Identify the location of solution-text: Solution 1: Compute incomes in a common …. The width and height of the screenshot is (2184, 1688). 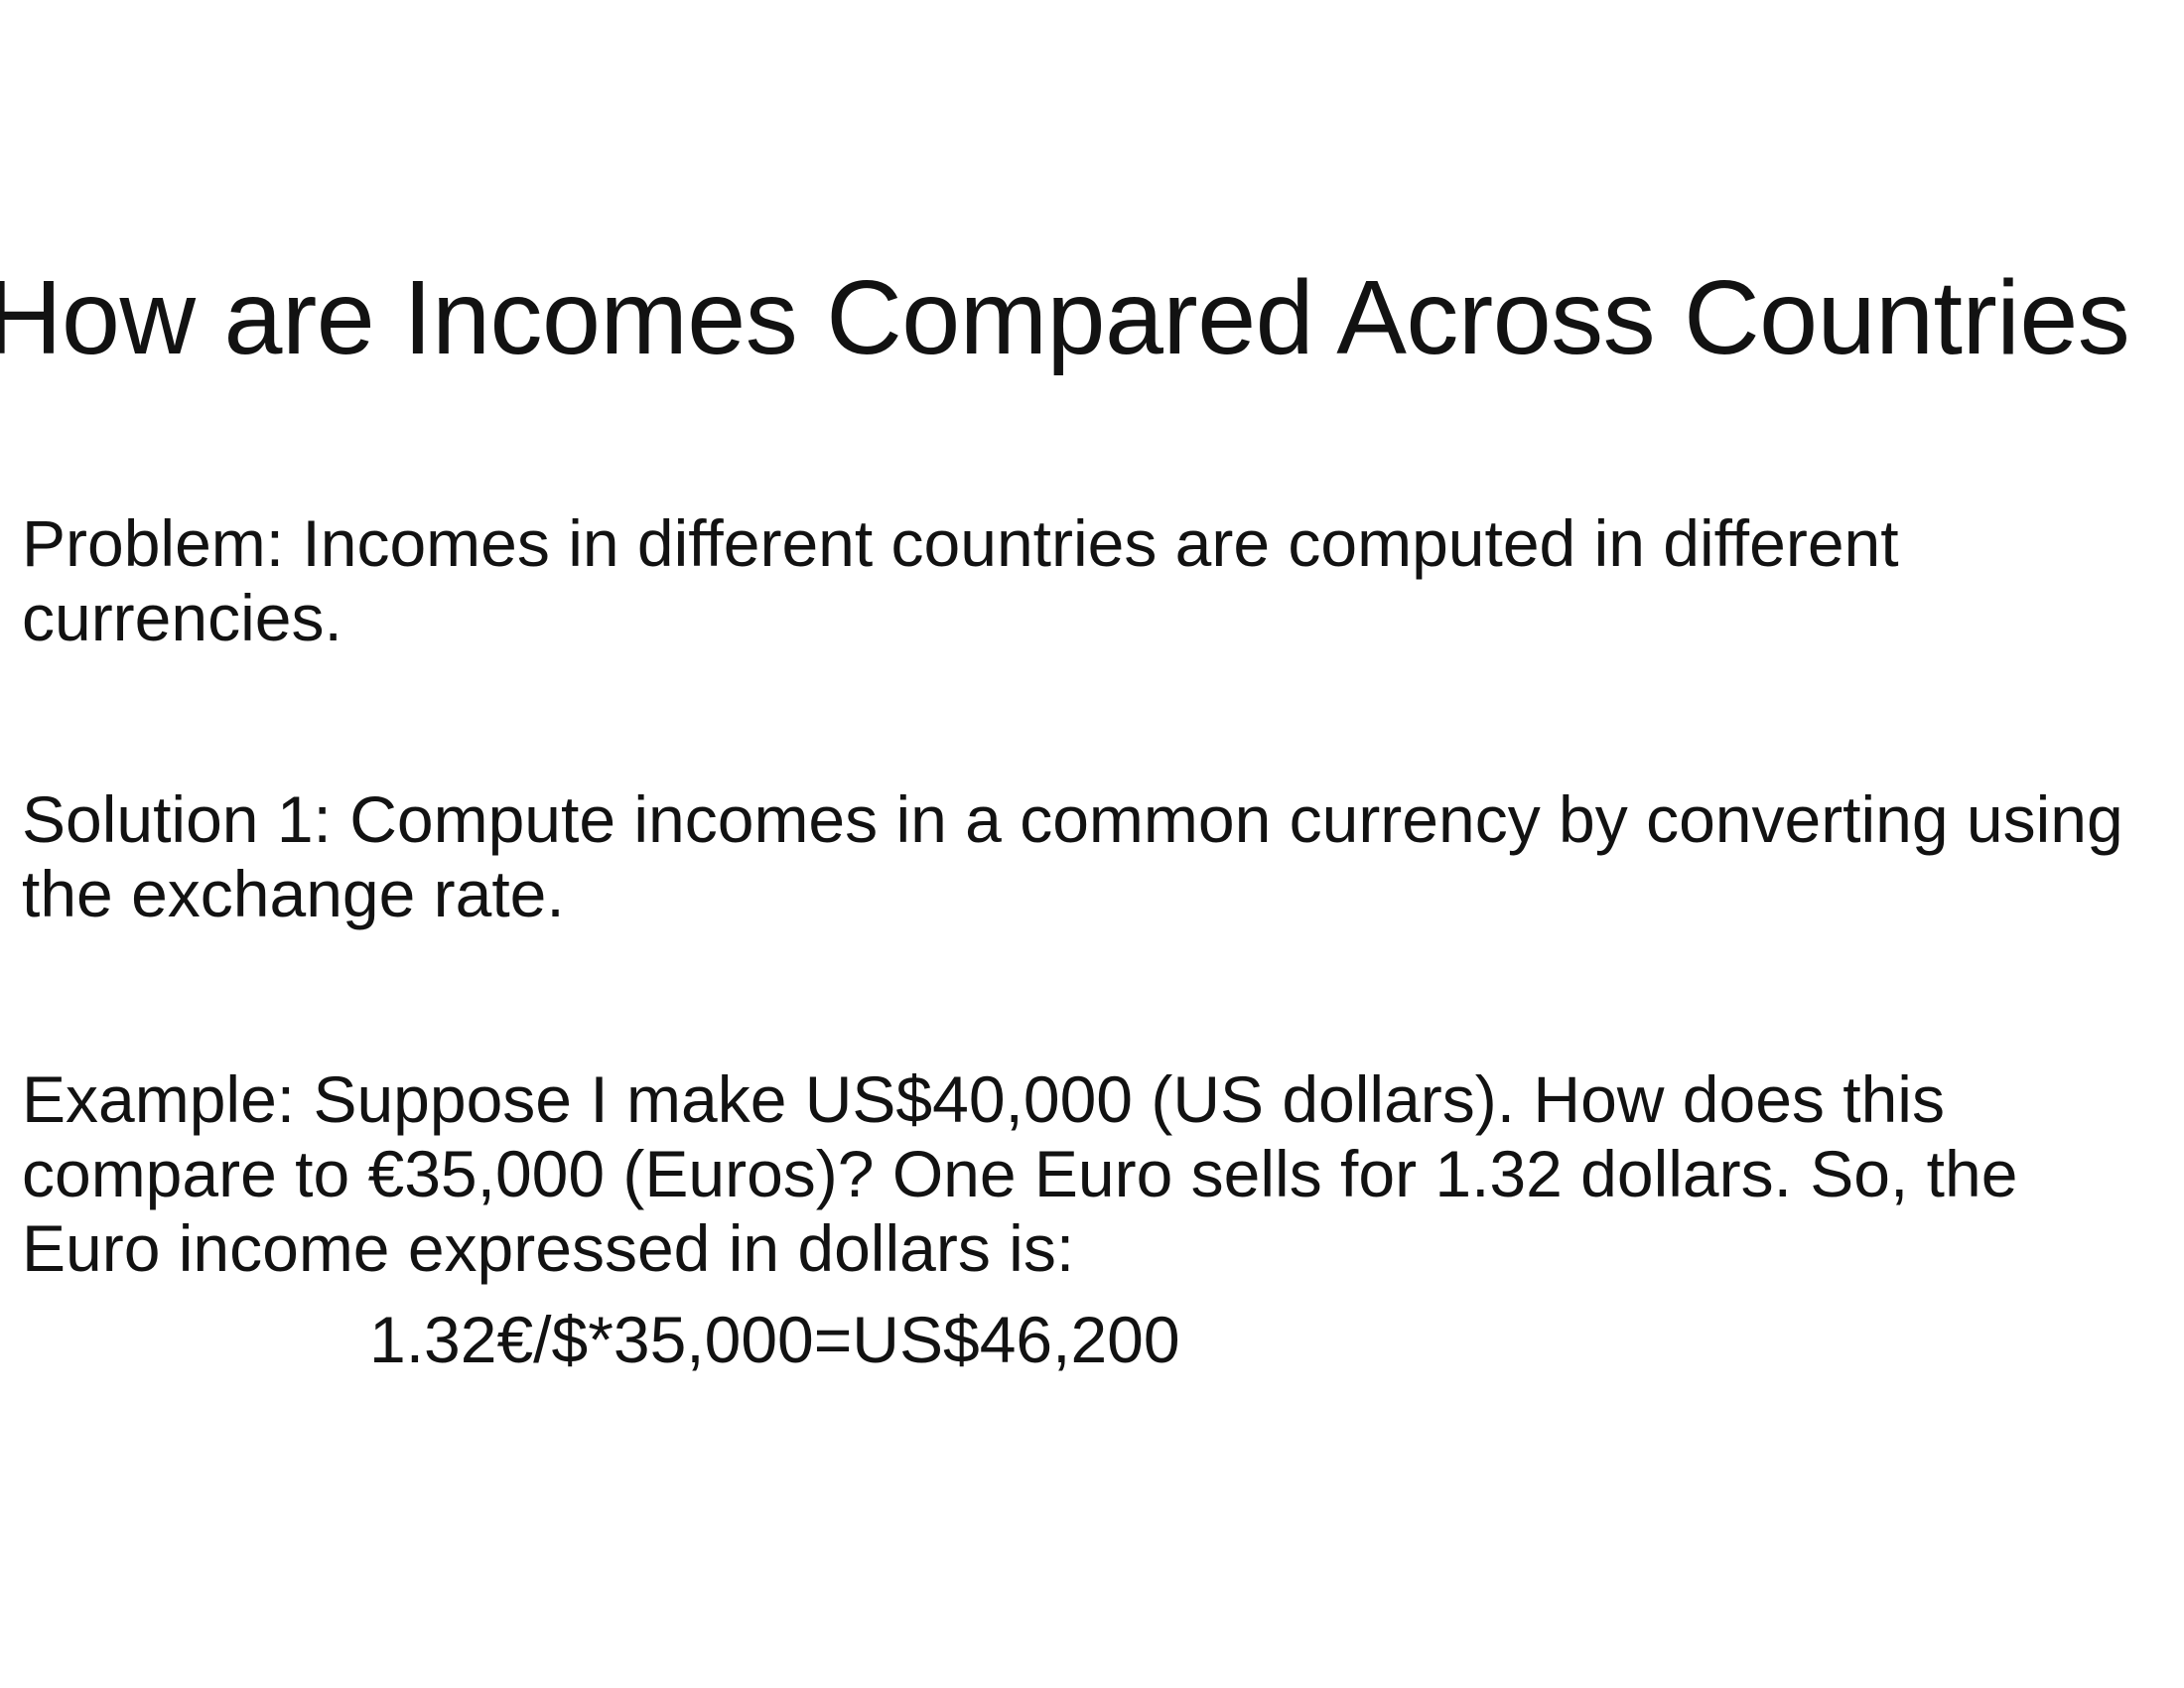
(1072, 856).